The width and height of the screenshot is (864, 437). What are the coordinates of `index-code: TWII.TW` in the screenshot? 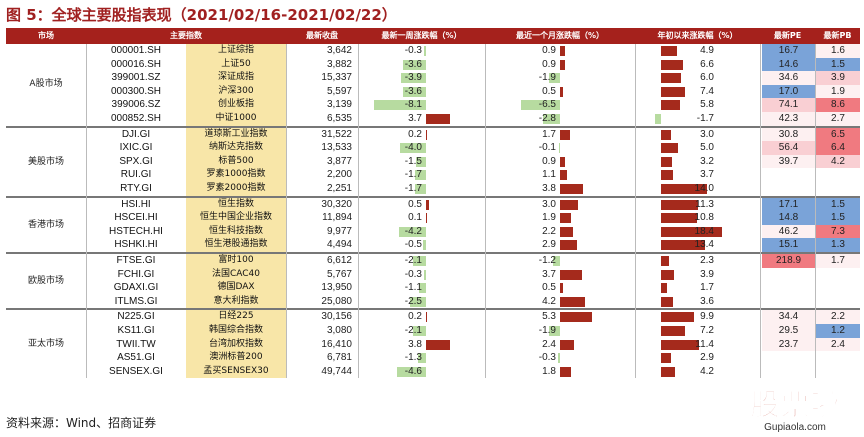 It's located at (136, 344).